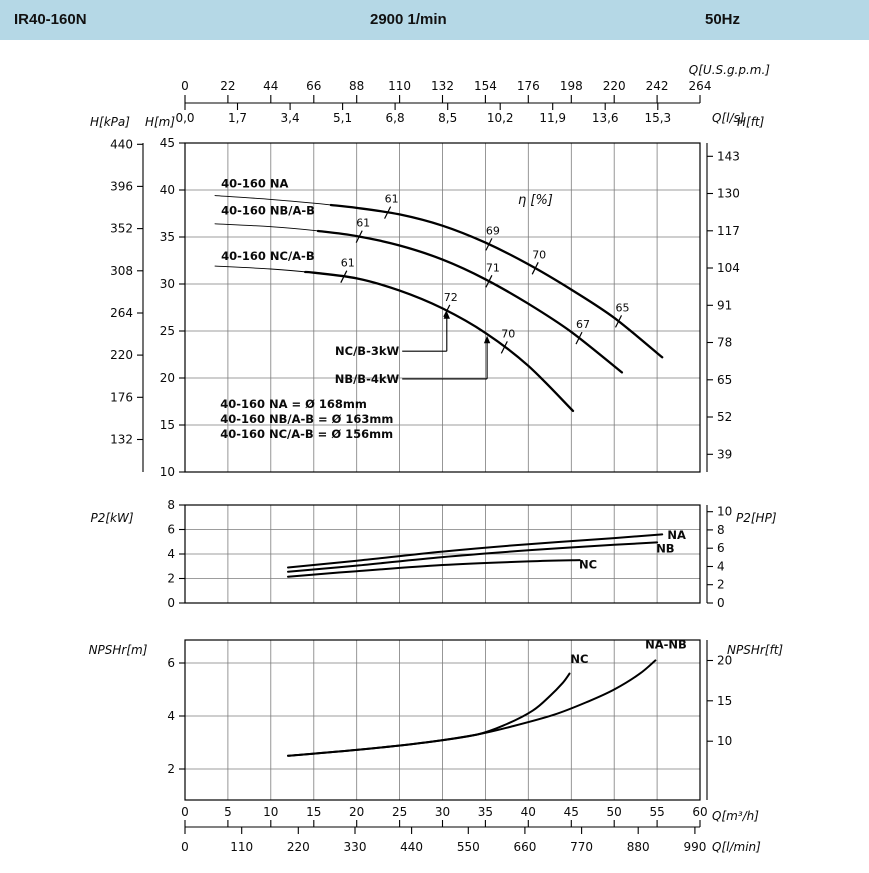  I want to click on power-split-label: NC/B-3kW, so click(367, 351).